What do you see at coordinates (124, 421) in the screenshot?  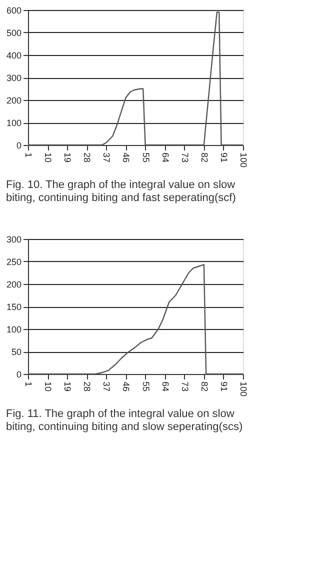 I see `caption: Fig. 11. The graph of the integral value on slow biting, continuing biting and slow seperating(scs)` at bounding box center [124, 421].